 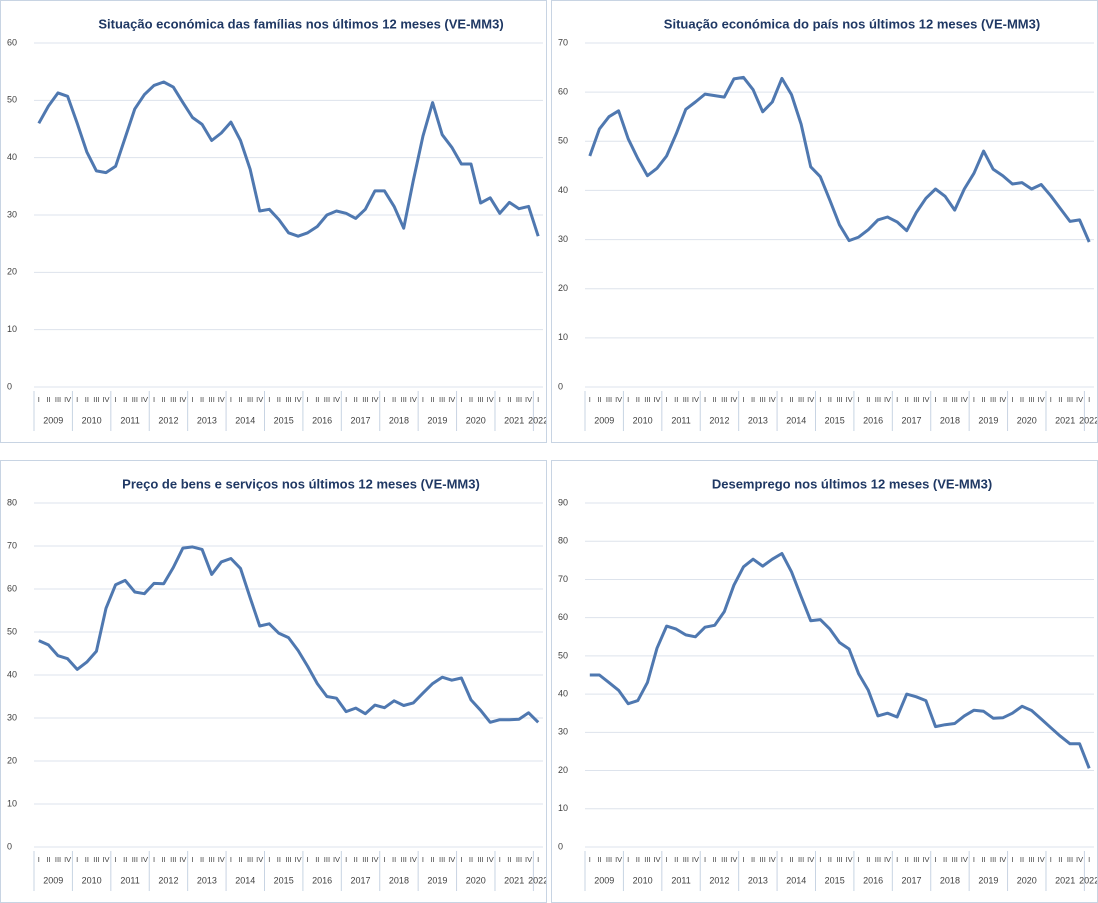 I want to click on y-tick-label: 50, so click(x=563, y=655).